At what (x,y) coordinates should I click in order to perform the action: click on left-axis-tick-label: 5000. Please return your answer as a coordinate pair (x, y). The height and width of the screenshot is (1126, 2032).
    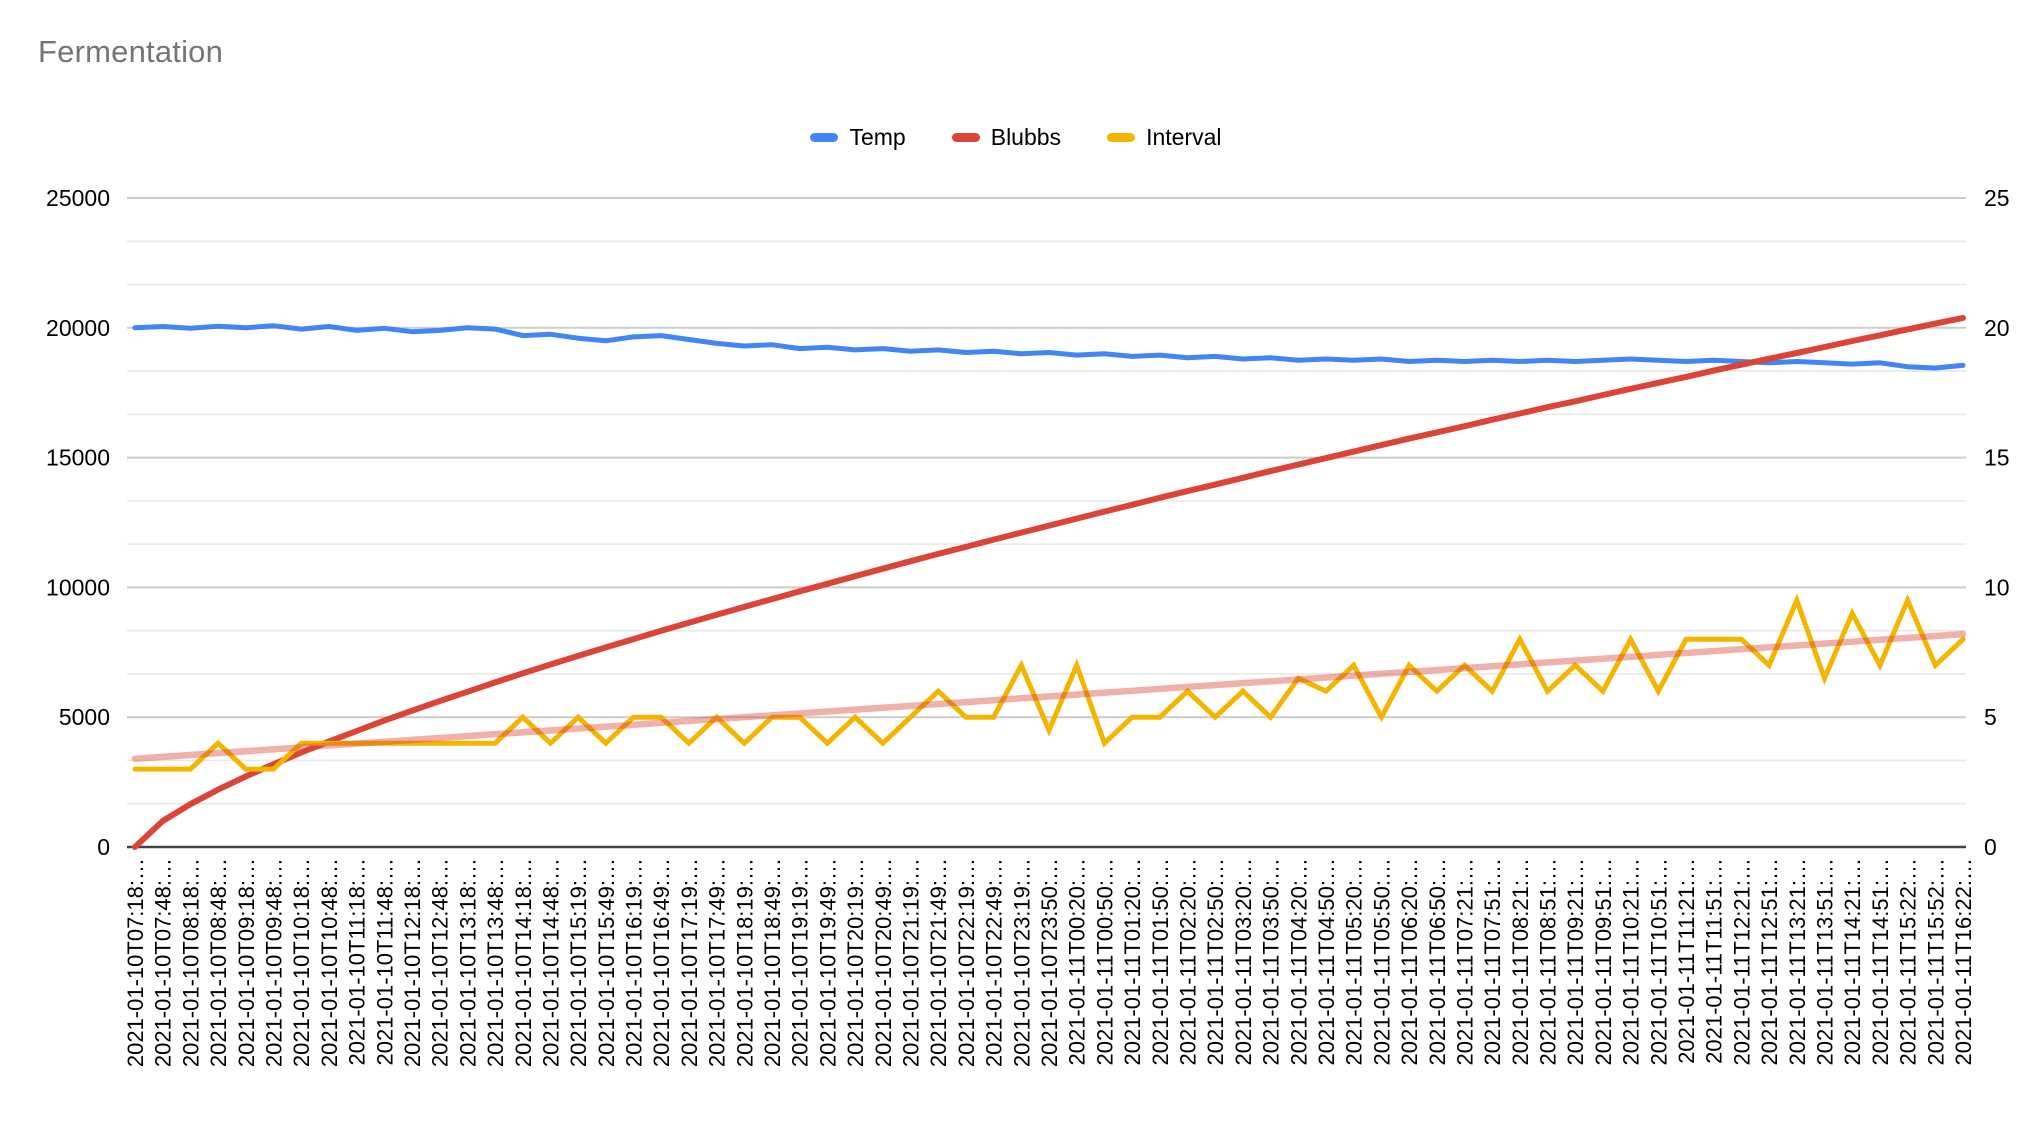
    Looking at the image, I should click on (84, 717).